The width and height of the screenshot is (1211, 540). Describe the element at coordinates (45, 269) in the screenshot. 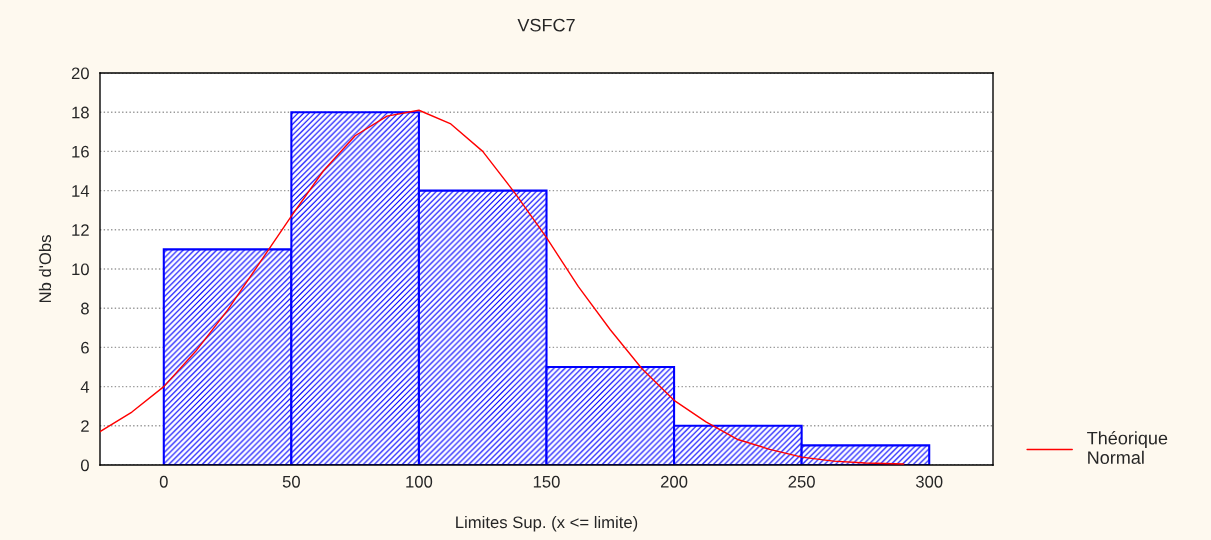

I see `y-axis-title: Nb d'Obs` at that location.